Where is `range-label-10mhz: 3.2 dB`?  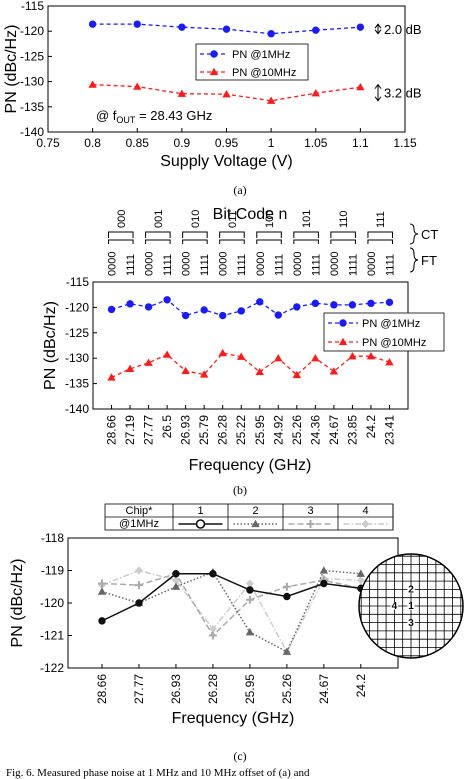 range-label-10mhz: 3.2 dB is located at coordinates (403, 93).